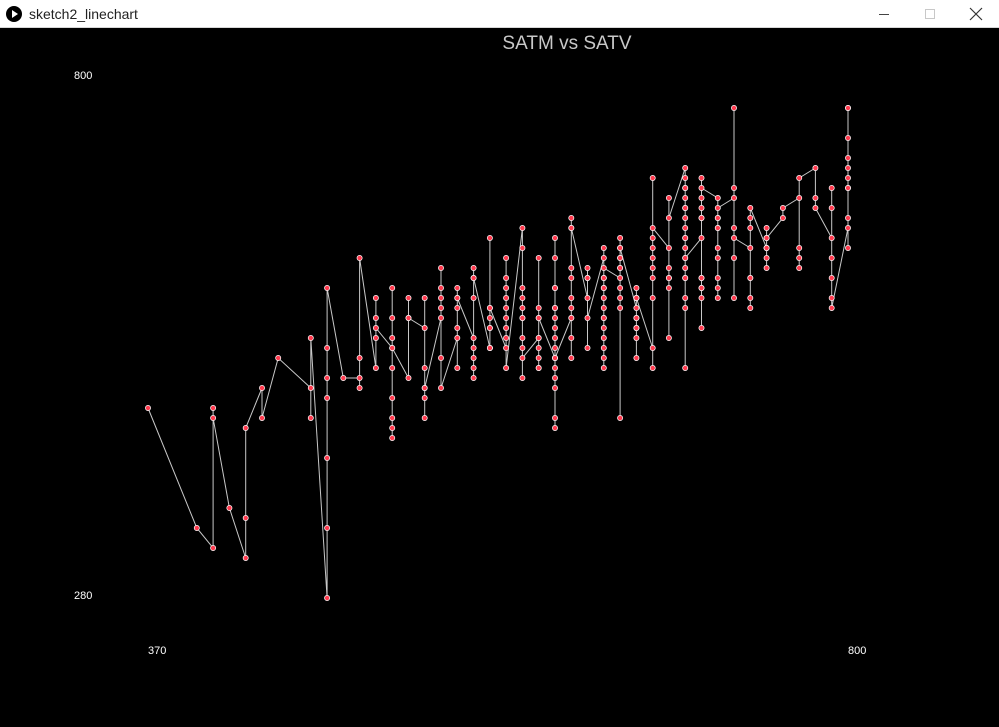  I want to click on minimize-button, so click(884, 14).